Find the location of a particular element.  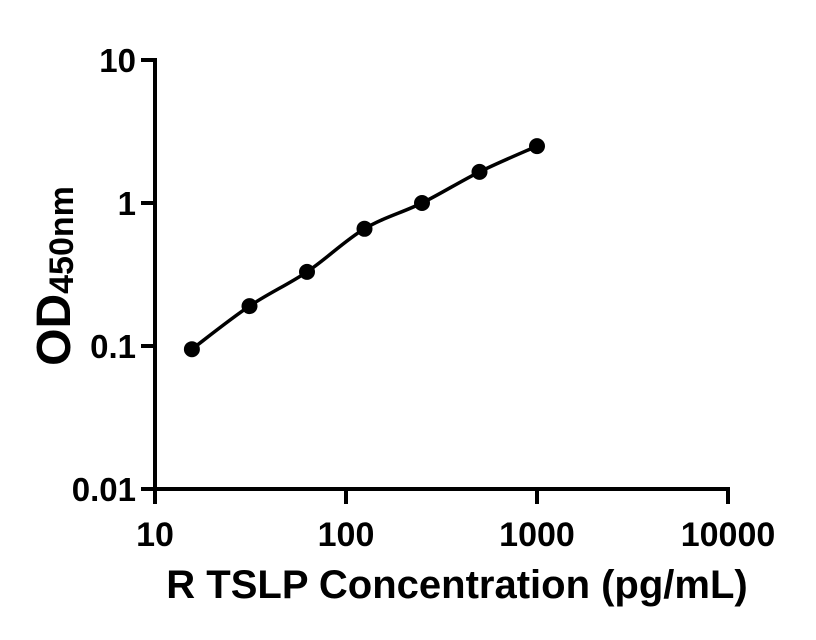

y-axis-title-main: OD is located at coordinates (54, 330).